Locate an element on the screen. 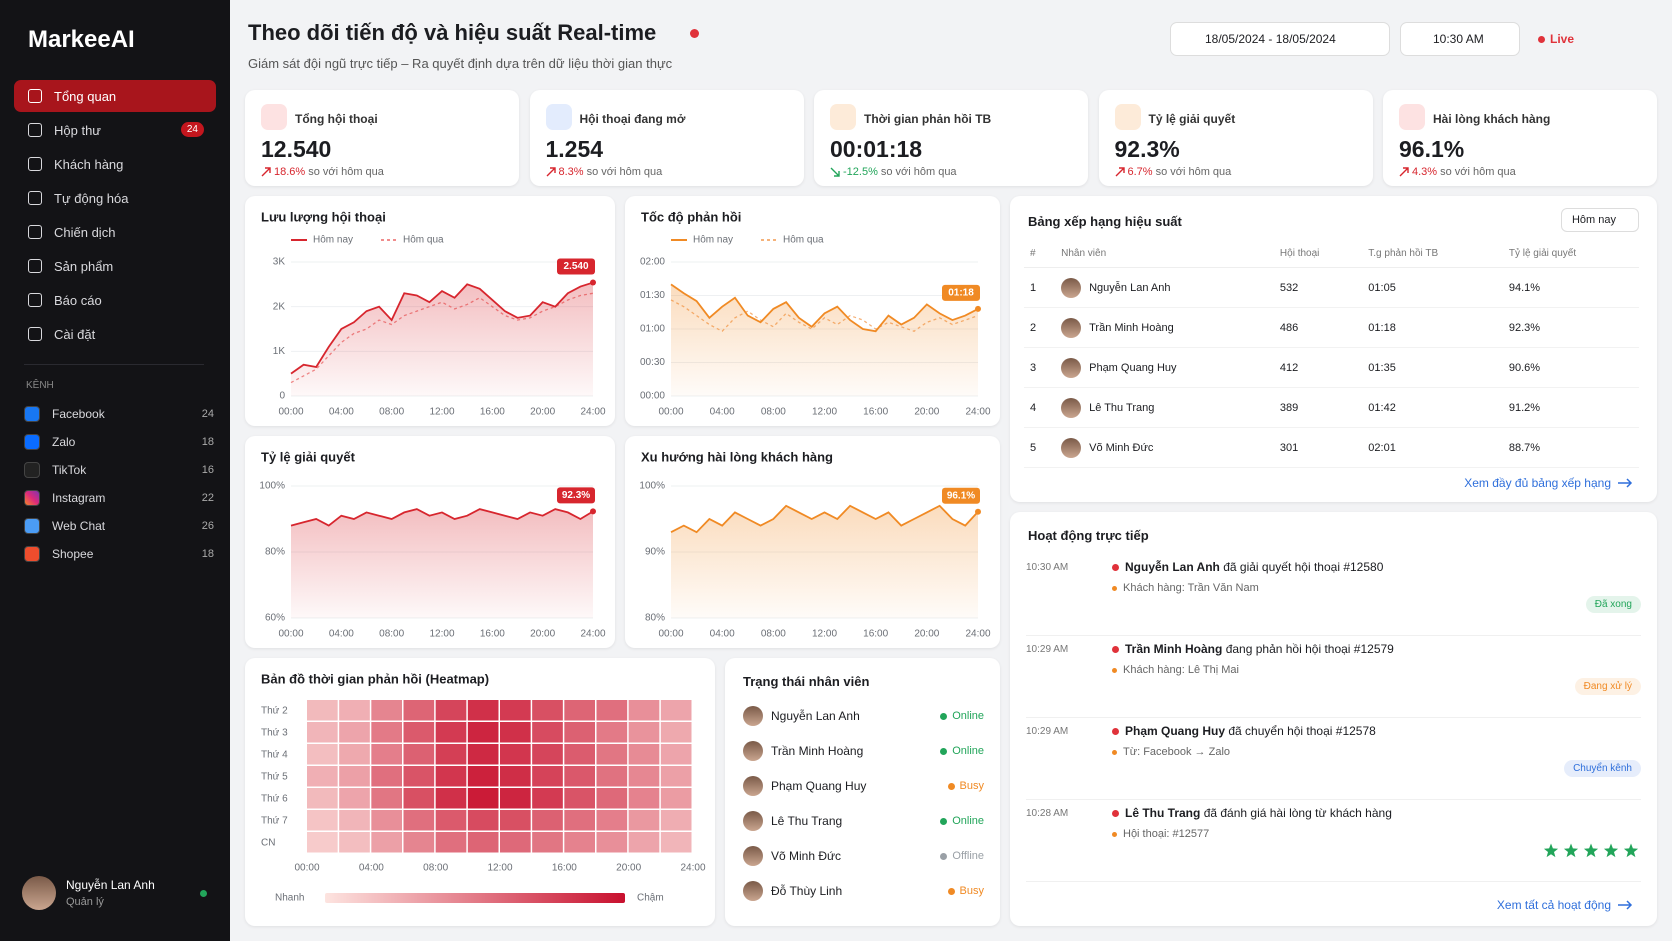  value-badge is located at coordinates (576, 266).